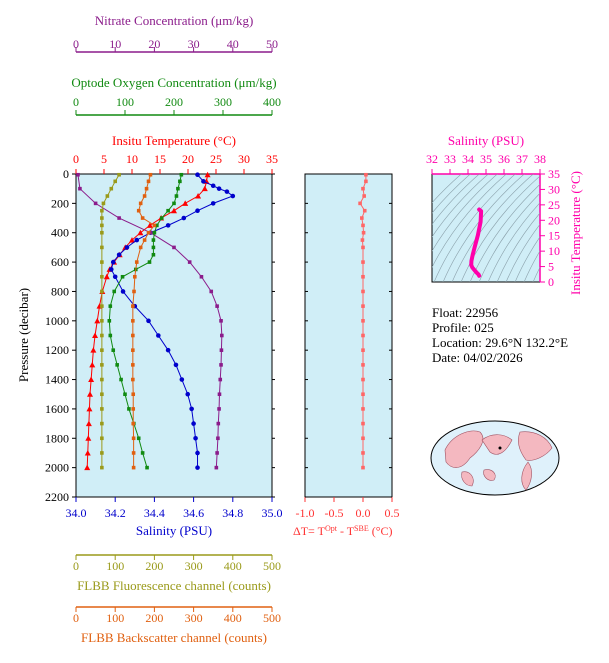  Describe the element at coordinates (233, 566) in the screenshot. I see `fluorescence-tick-label: 400` at that location.